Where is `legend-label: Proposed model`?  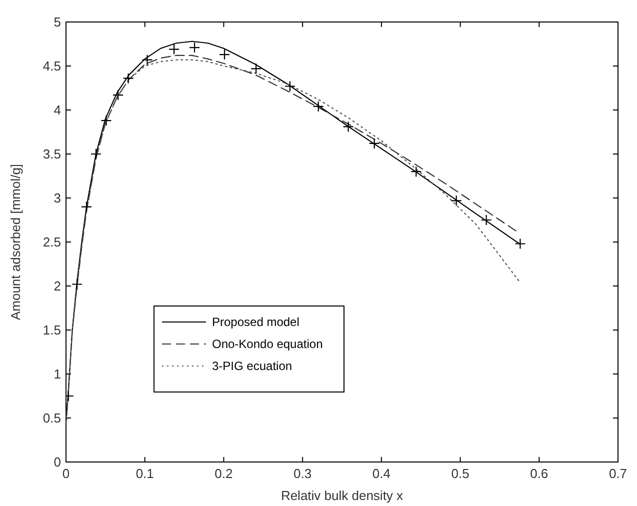 legend-label: Proposed model is located at coordinates (256, 322).